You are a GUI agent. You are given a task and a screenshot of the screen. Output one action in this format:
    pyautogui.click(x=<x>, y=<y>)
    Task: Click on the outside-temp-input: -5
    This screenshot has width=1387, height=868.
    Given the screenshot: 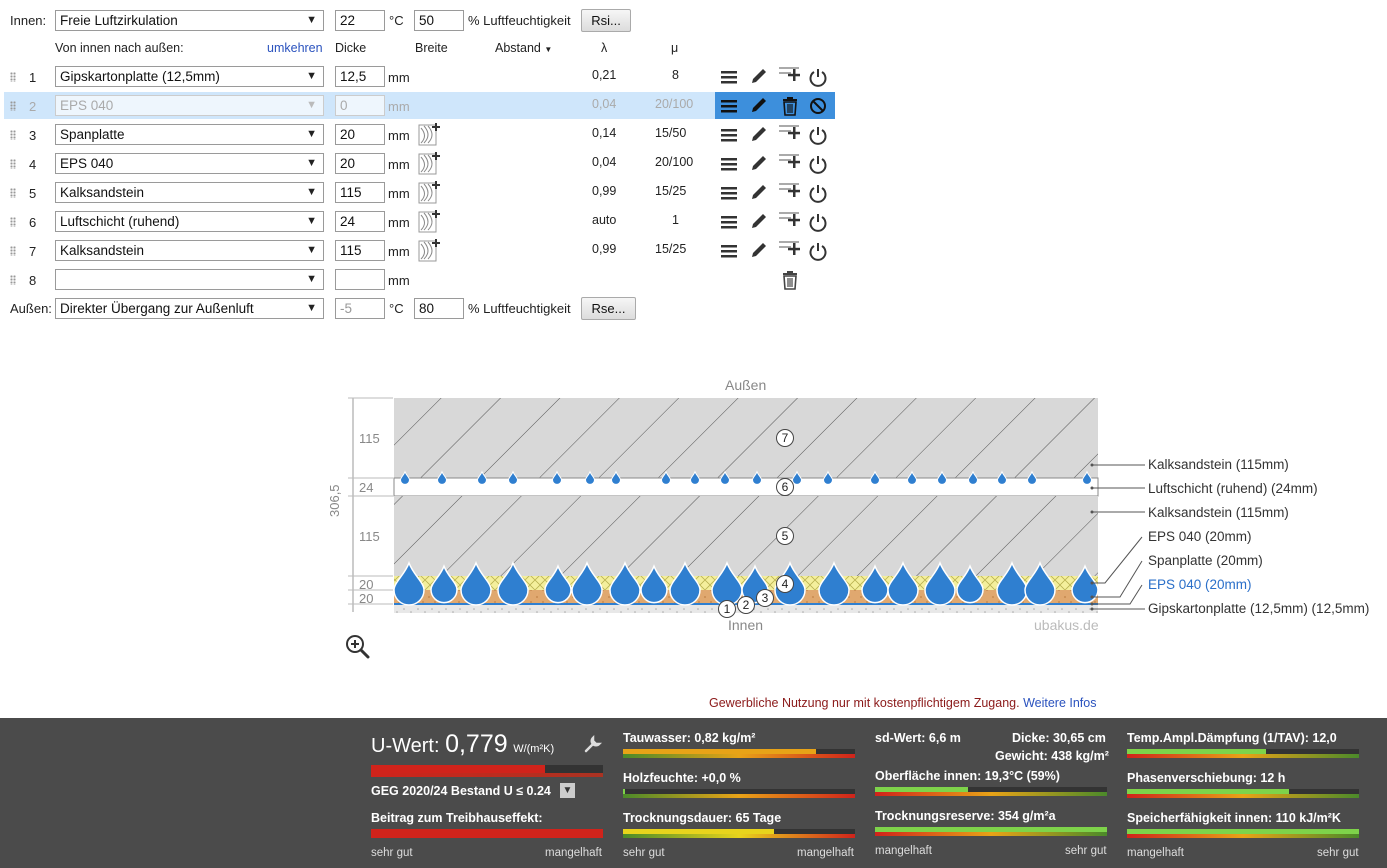 What is the action you would take?
    pyautogui.click(x=360, y=308)
    